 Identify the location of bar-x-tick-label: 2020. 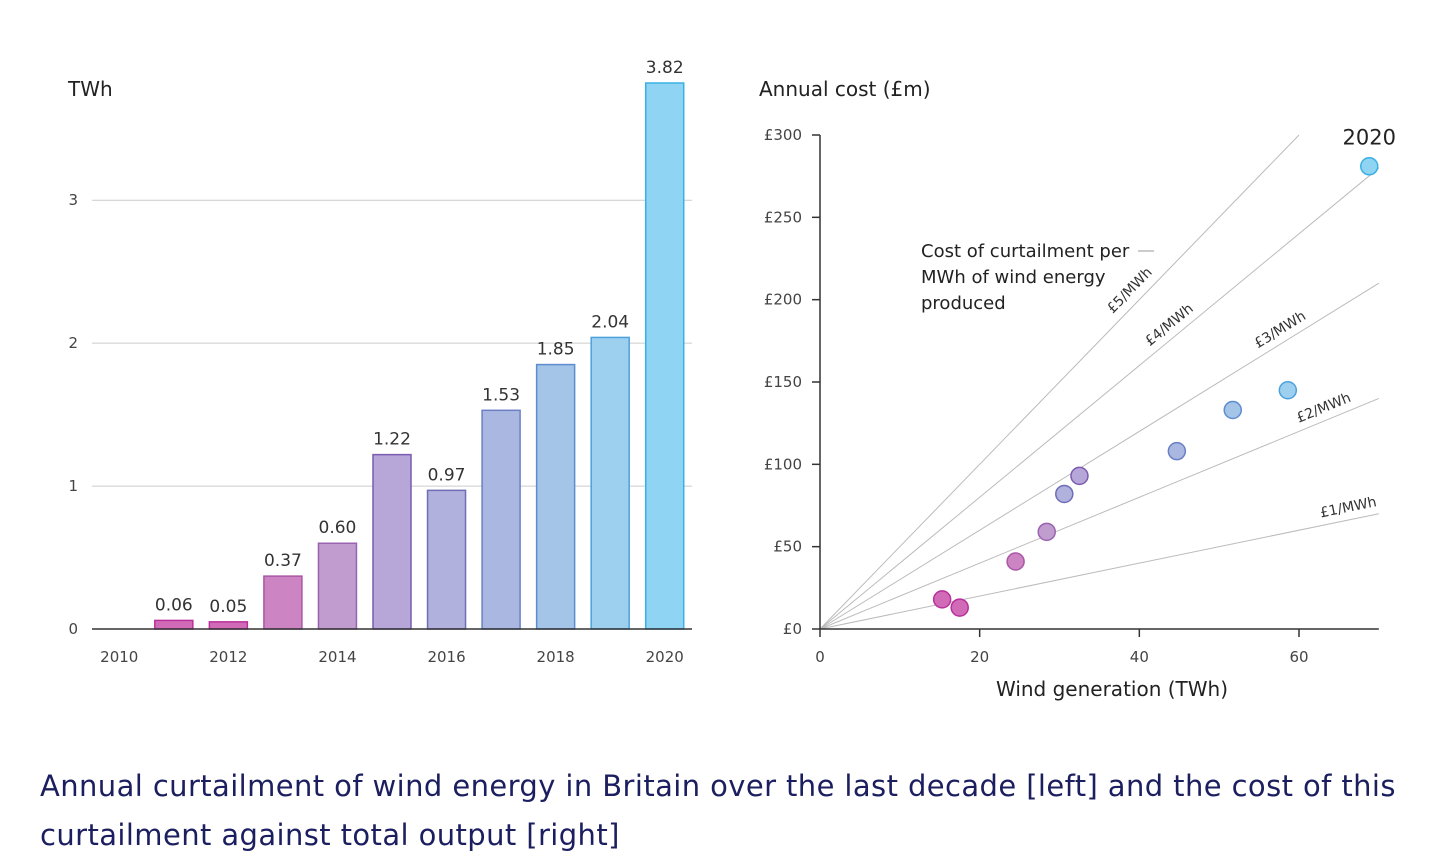
(665, 657).